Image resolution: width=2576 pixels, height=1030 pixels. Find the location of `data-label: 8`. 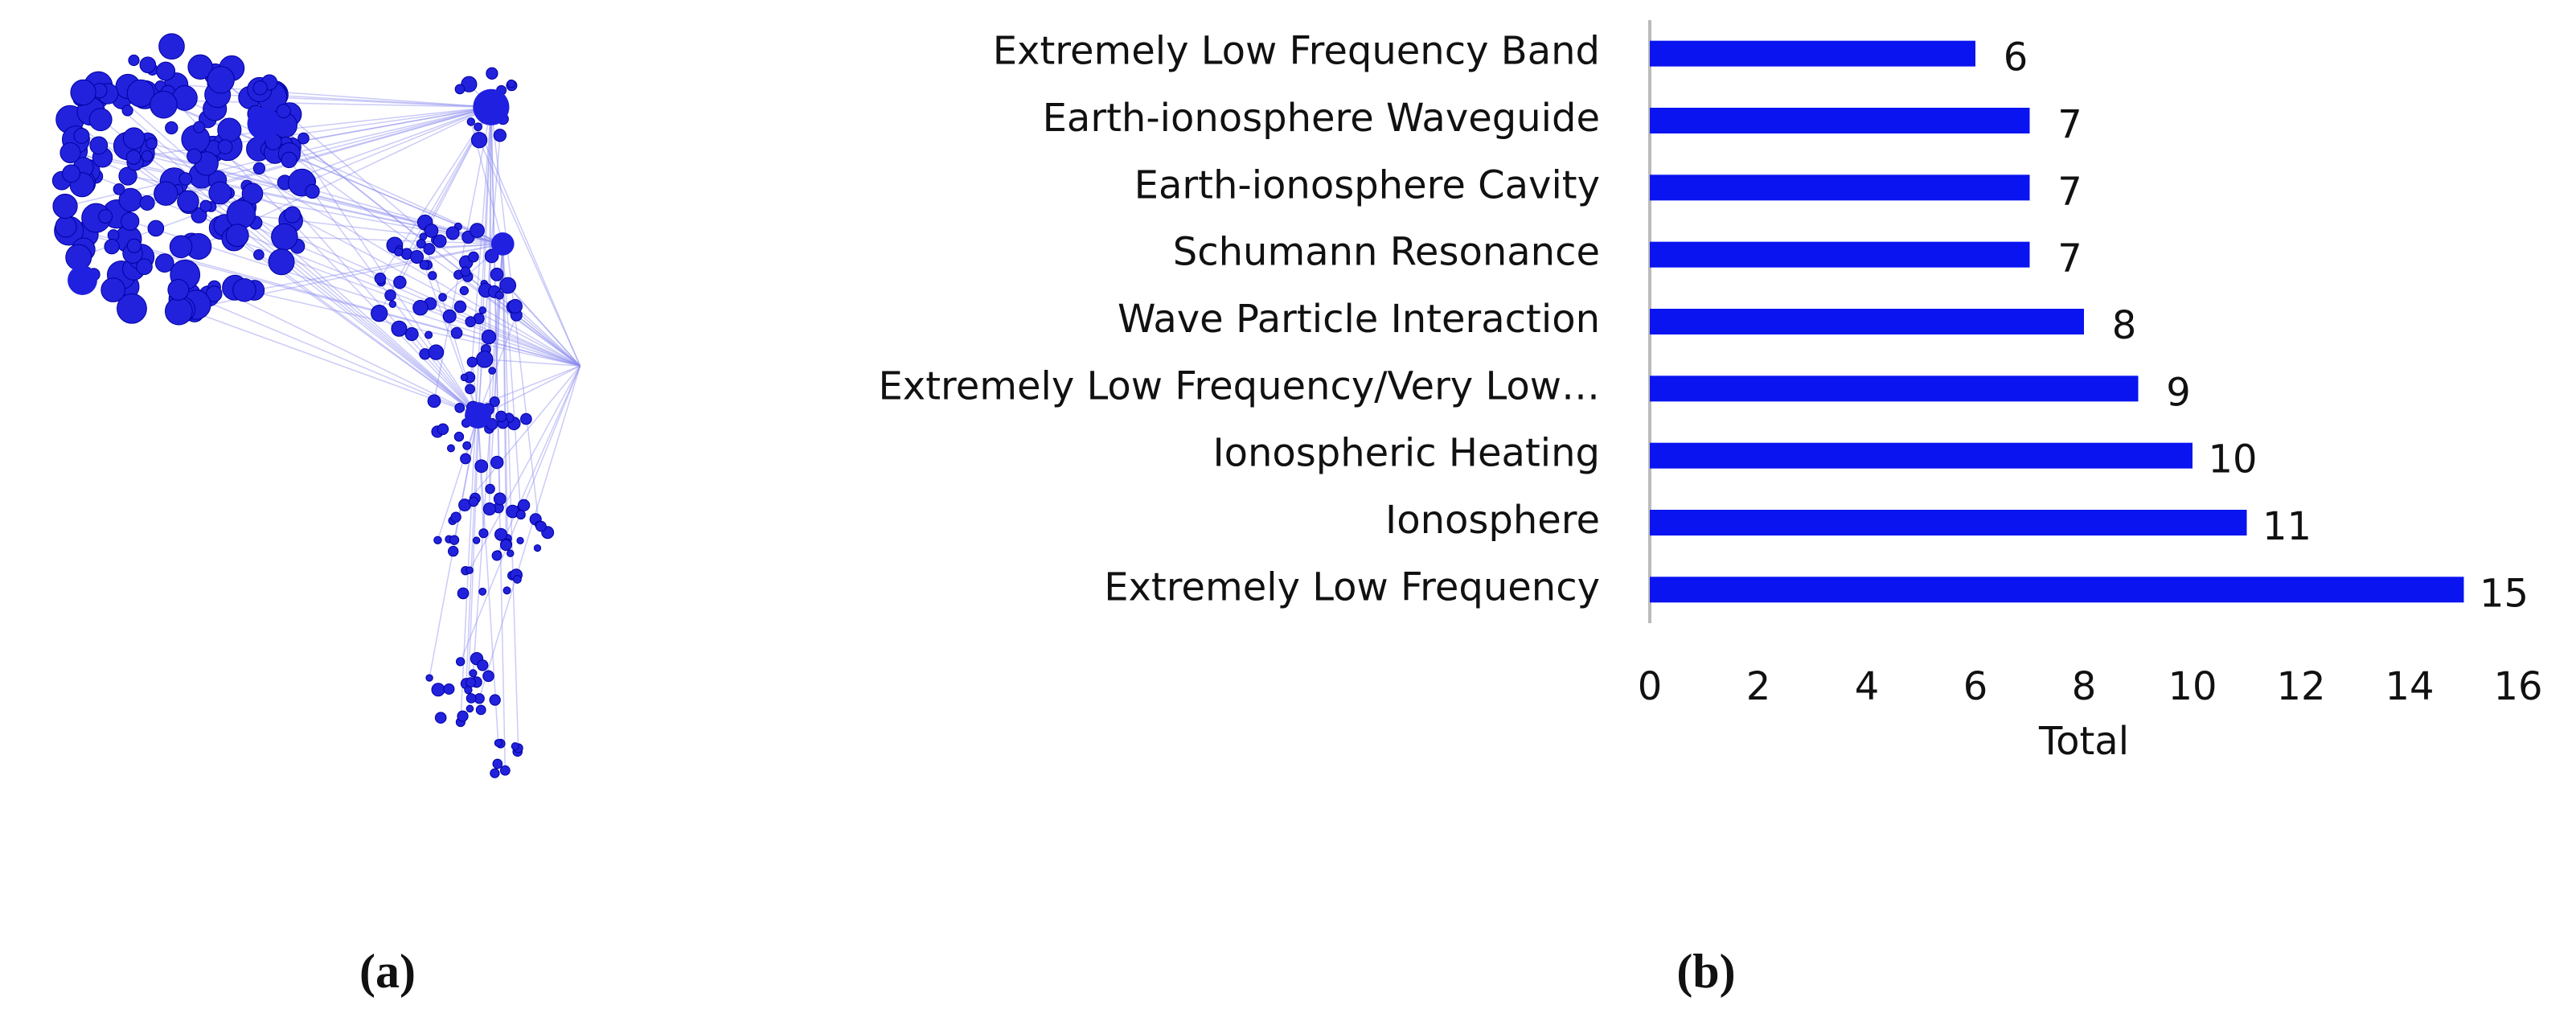

data-label: 8 is located at coordinates (2124, 325).